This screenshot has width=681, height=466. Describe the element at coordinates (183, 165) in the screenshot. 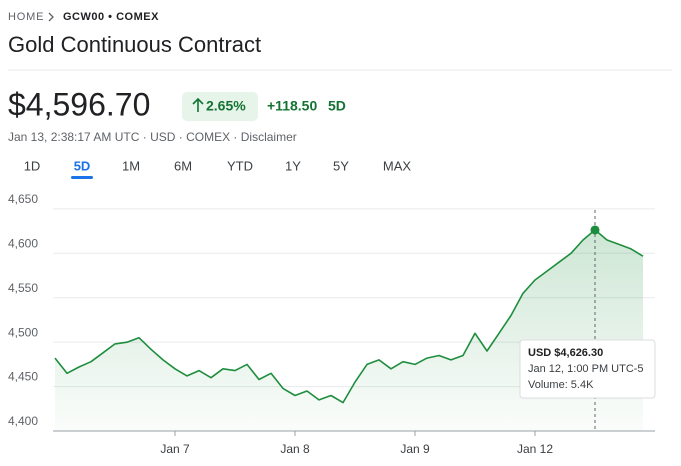

I see `range-tab: 6M` at that location.